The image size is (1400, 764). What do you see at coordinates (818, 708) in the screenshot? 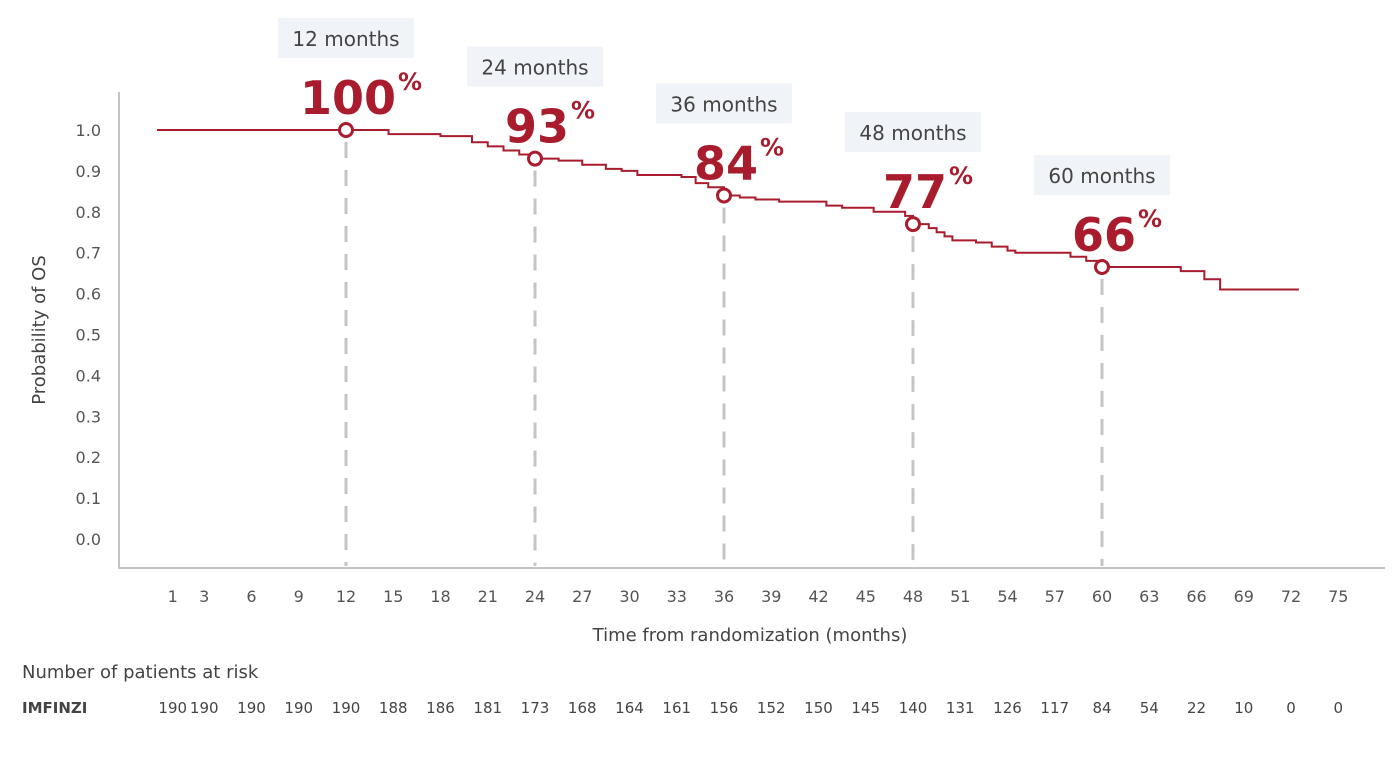
I see `risk-value: 150` at bounding box center [818, 708].